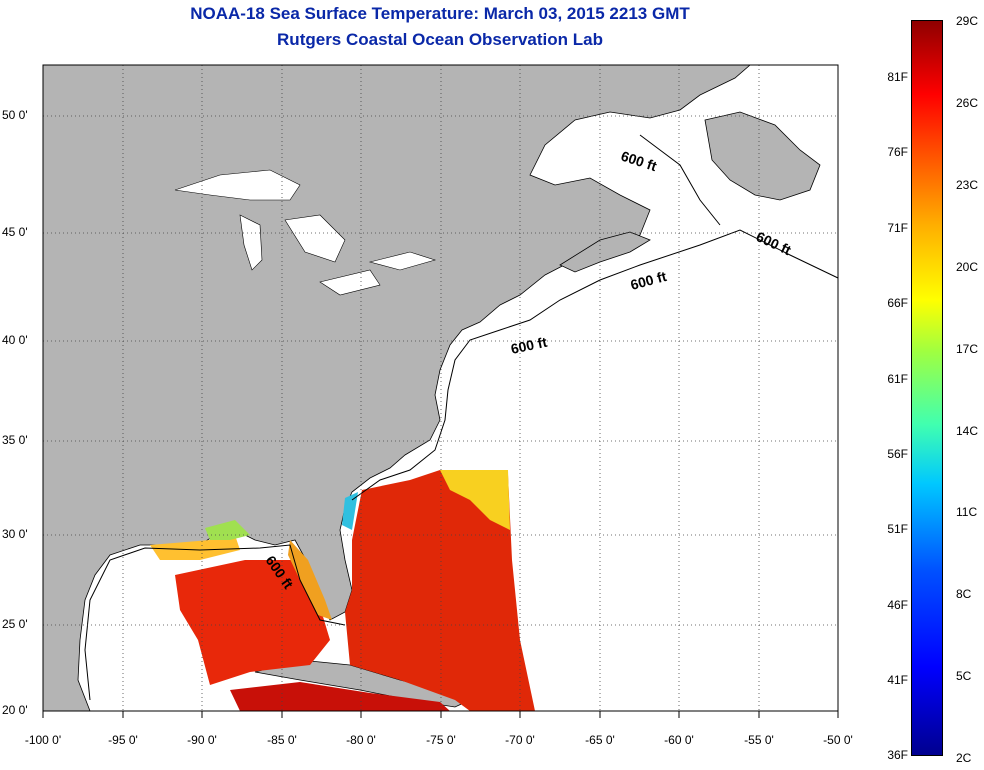  I want to click on colorbar-c-label: 23C, so click(967, 185).